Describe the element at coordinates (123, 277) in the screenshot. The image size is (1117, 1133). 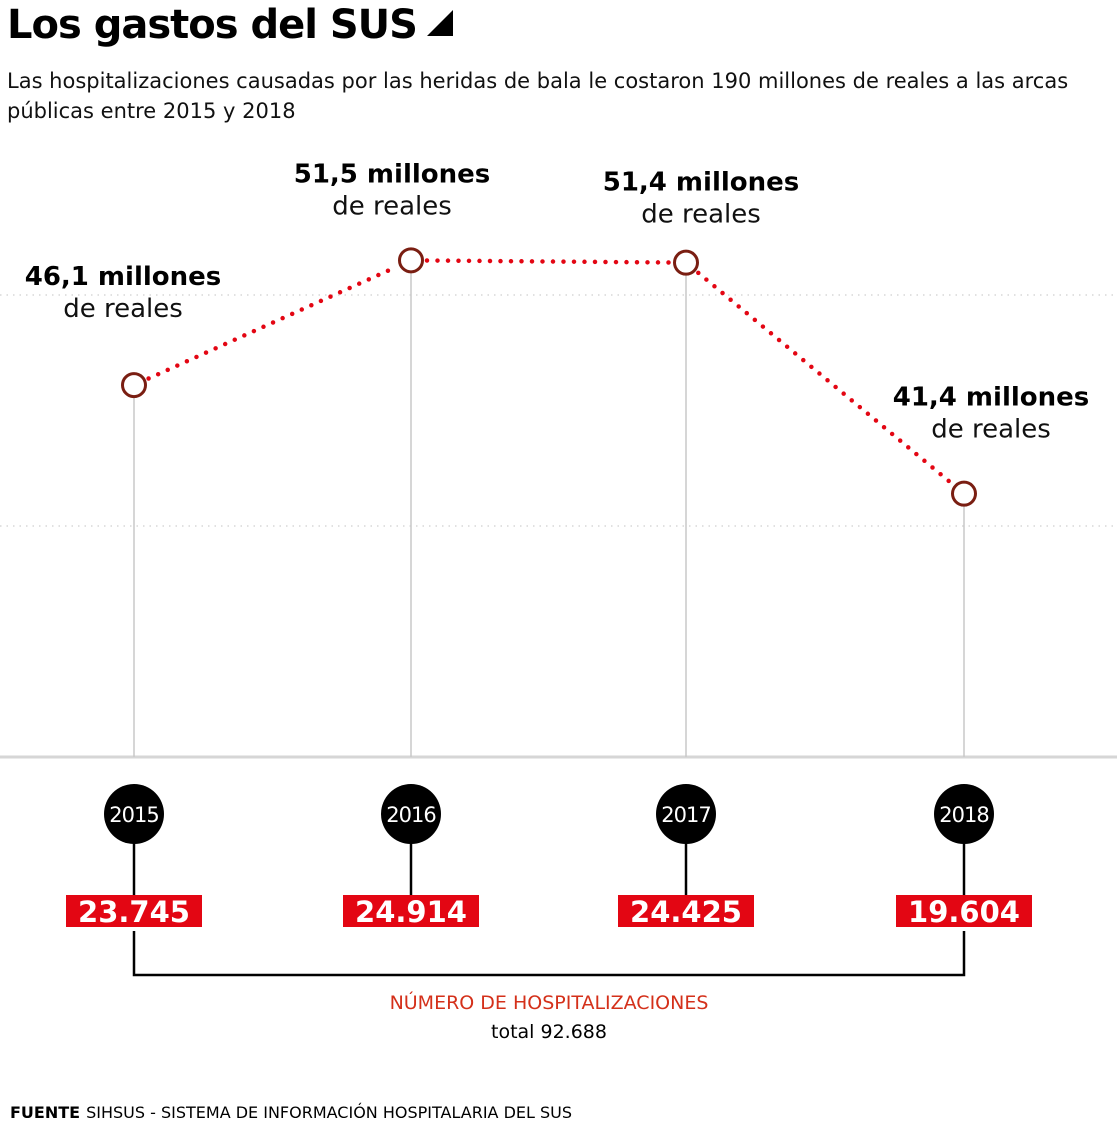
I see `value-label-amount: 46,1 millones` at that location.